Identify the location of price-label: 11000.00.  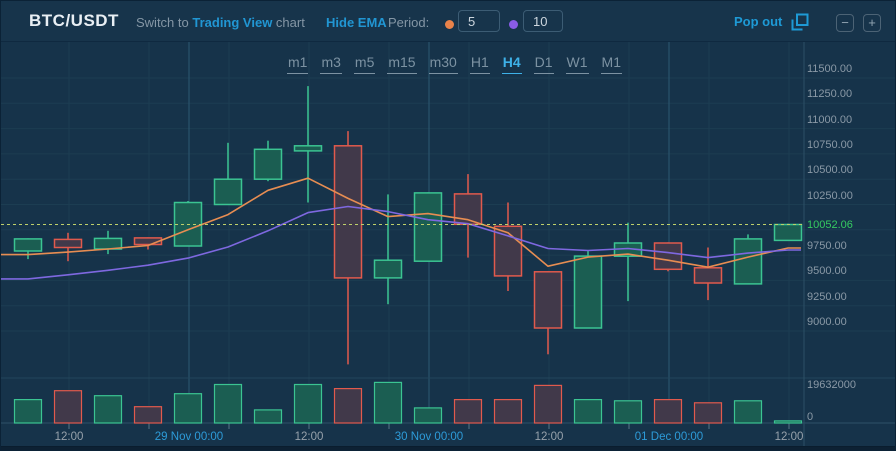
(830, 119).